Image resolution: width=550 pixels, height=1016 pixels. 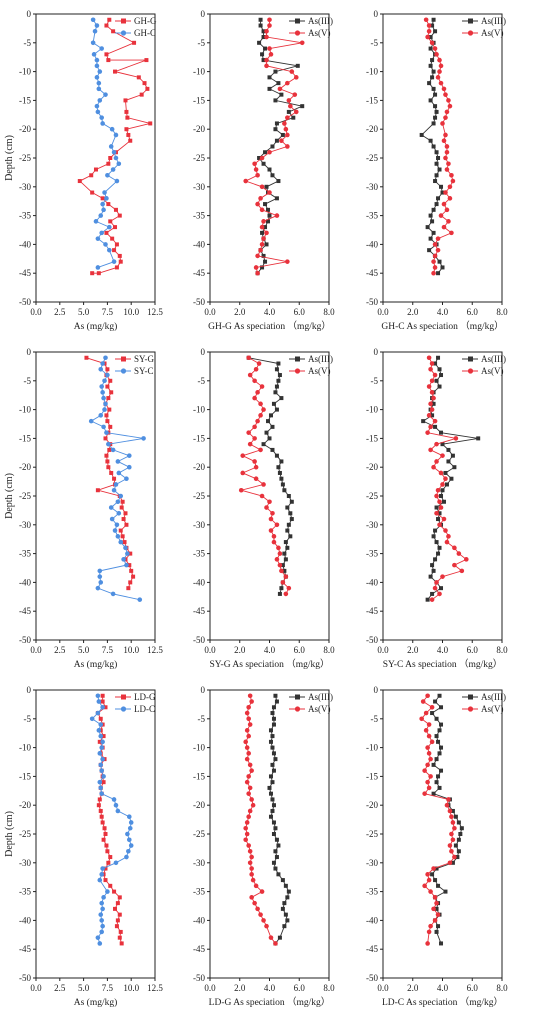 I want to click on y-tick-label: -20, so click(x=199, y=467).